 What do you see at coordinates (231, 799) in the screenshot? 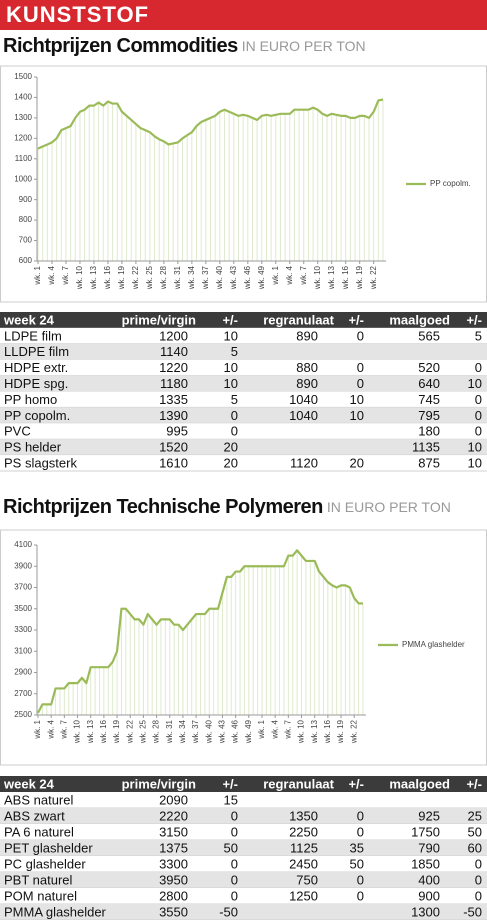
I see `cell-value: 15` at bounding box center [231, 799].